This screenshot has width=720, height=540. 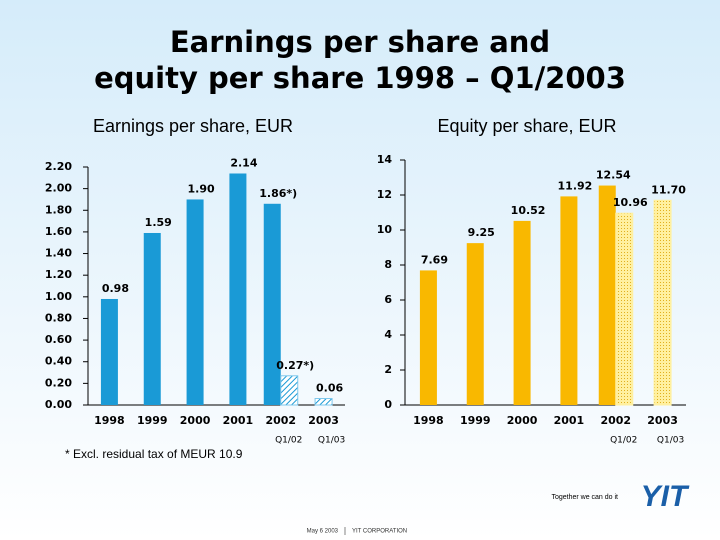 I want to click on value-label: 11.92, so click(x=575, y=185).